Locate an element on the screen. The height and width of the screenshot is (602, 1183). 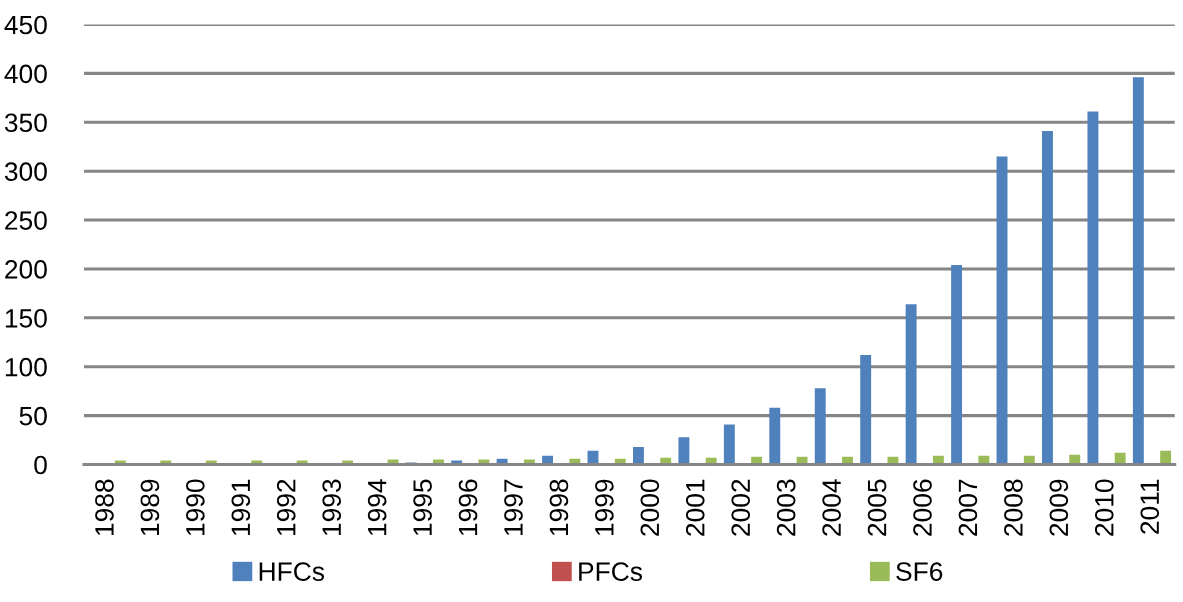
x-tick-label: 1991 is located at coordinates (241, 507).